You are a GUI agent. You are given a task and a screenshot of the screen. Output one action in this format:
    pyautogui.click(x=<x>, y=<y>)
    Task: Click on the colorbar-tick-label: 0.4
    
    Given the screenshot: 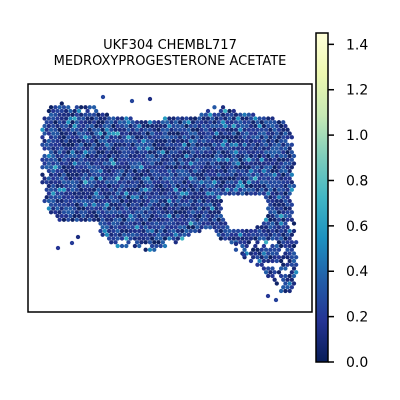 What is the action you would take?
    pyautogui.click(x=357, y=272)
    